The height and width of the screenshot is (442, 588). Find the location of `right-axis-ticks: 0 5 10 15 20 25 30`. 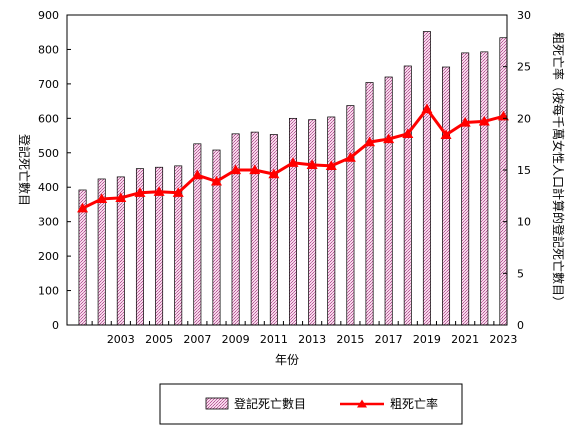

right-axis-ticks: 0 5 10 15 20 25 30 is located at coordinates (517, 170).